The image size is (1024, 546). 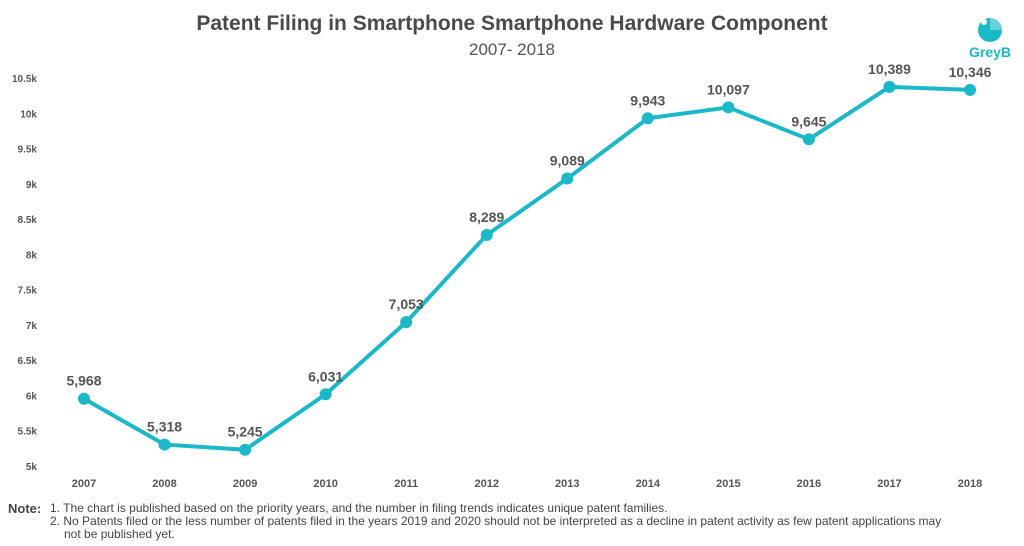 What do you see at coordinates (970, 72) in the screenshot?
I see `data-label: 10,346` at bounding box center [970, 72].